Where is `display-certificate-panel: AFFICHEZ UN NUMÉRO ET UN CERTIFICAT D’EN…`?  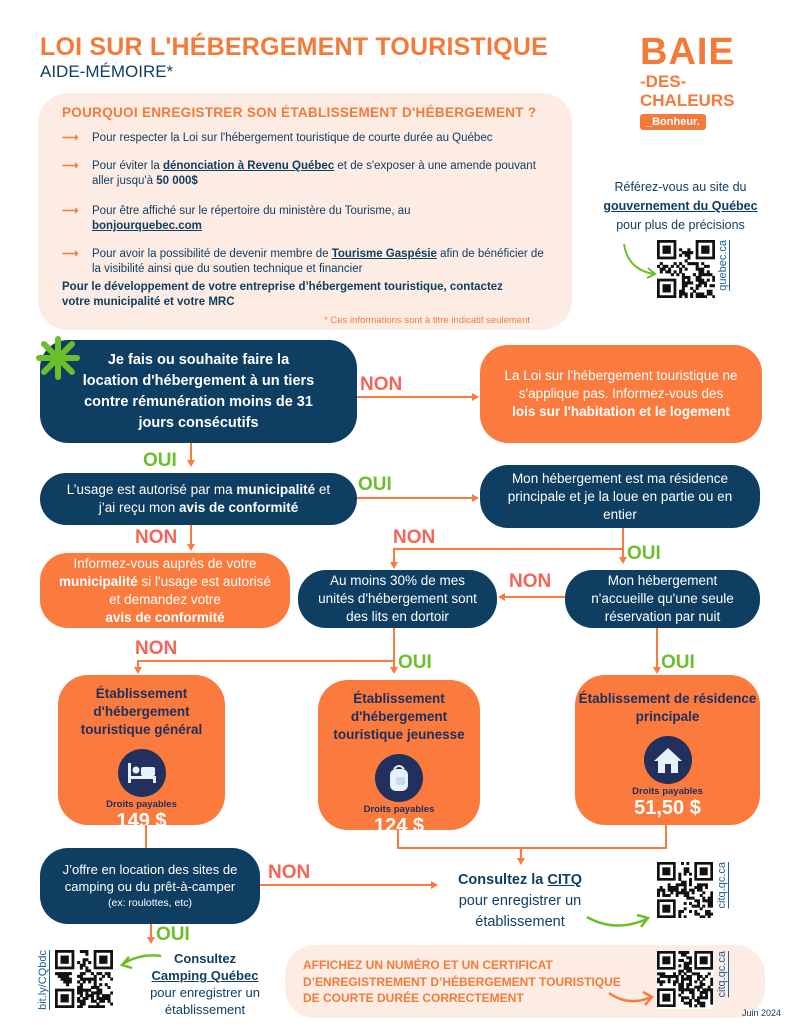
display-certificate-panel: AFFICHEZ UN NUMÉRO ET UN CERTIFICAT D’EN… is located at coordinates (525, 981).